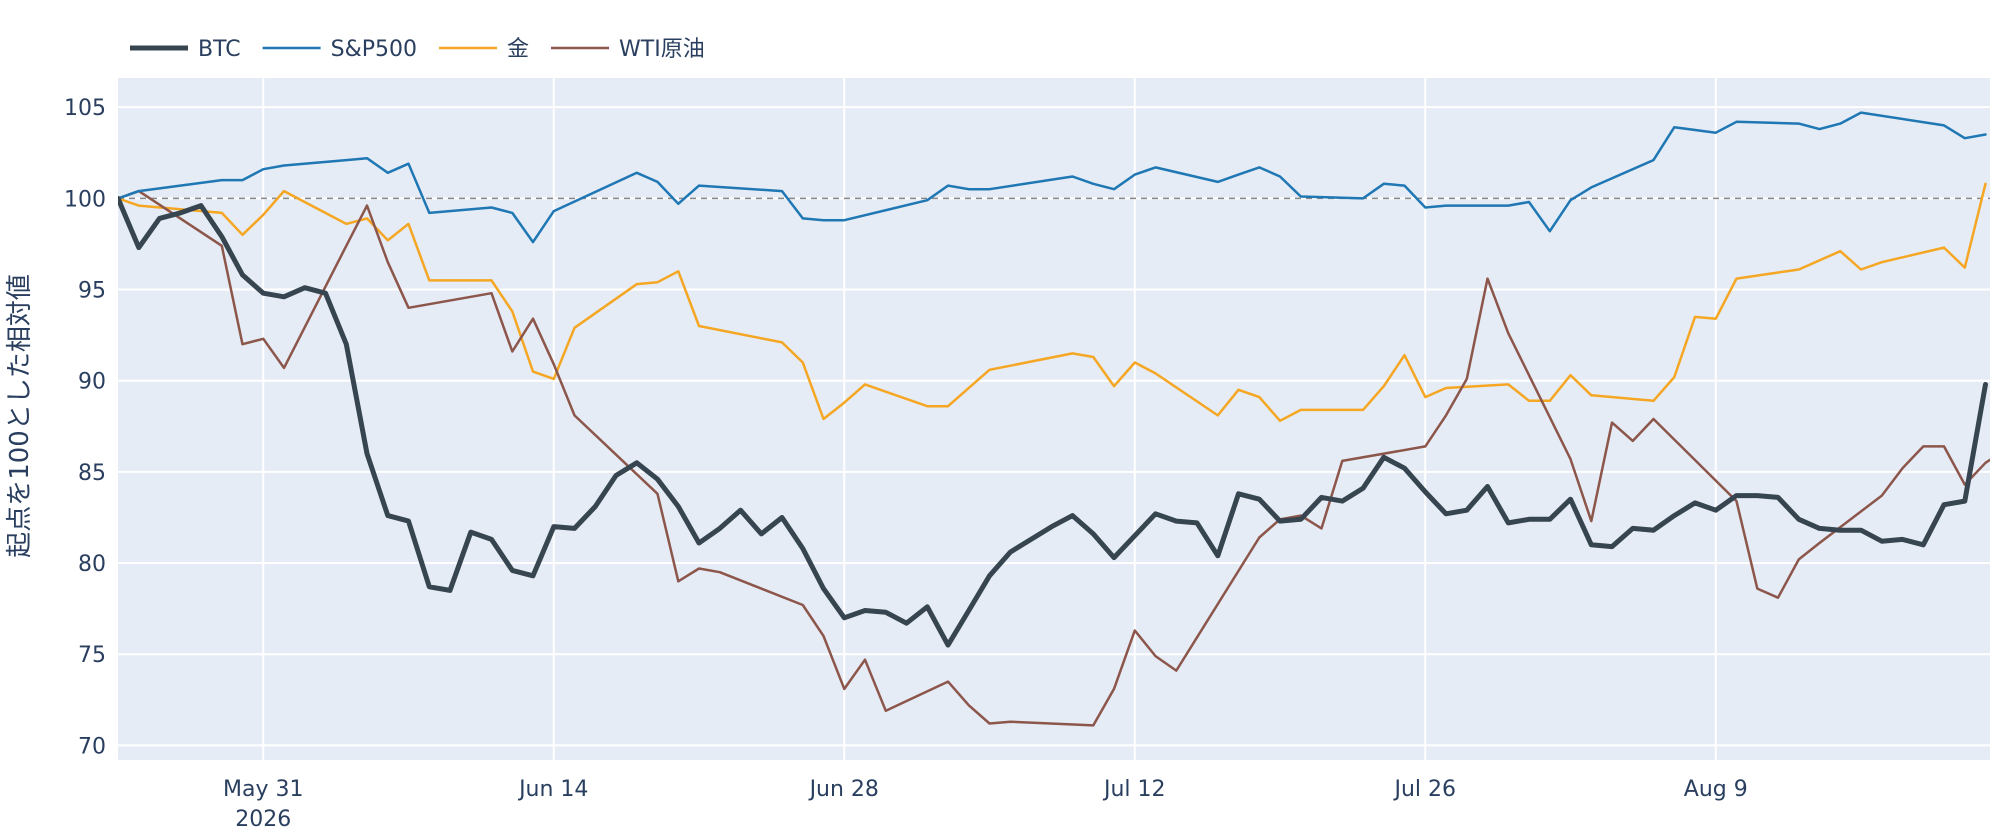 The image size is (2000, 840). I want to click on legend-item-sp500: S&P500, so click(339, 49).